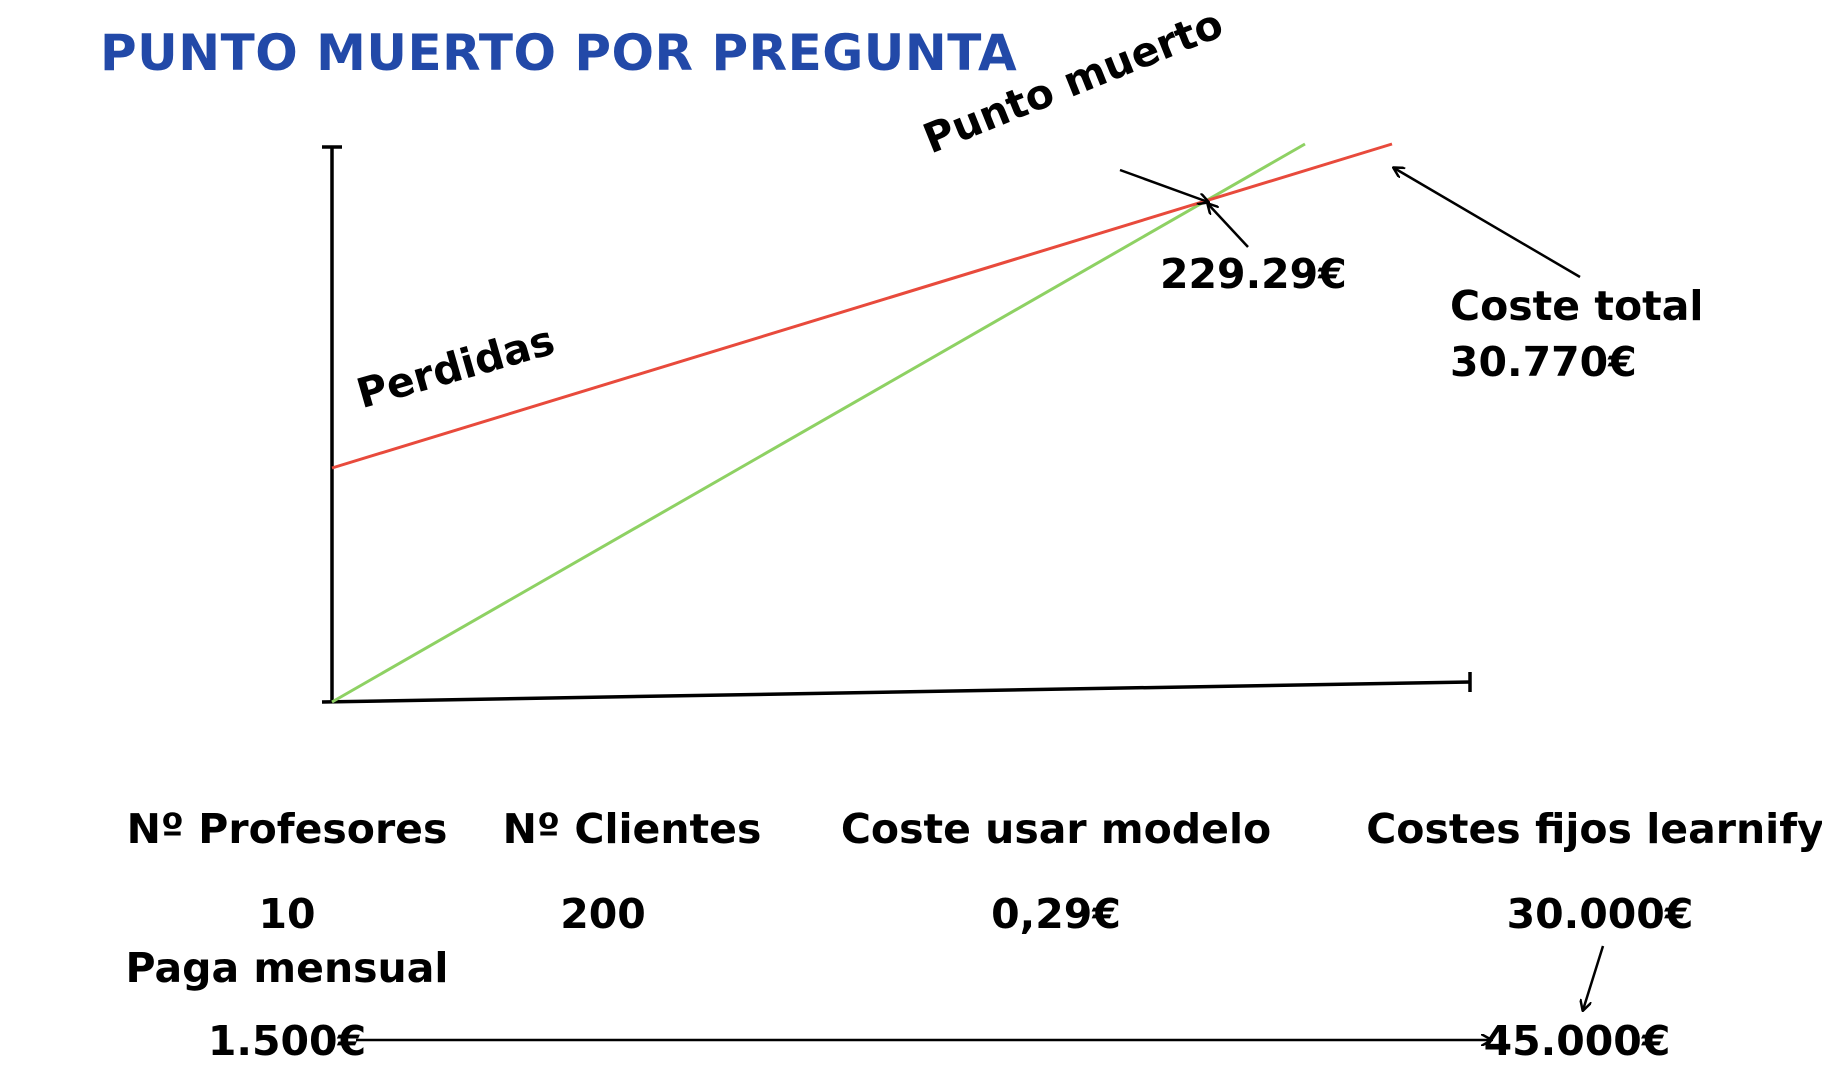 This screenshot has width=1822, height=1086. Describe the element at coordinates (632, 829) in the screenshot. I see `header-clientes: Nº Clientes` at that location.